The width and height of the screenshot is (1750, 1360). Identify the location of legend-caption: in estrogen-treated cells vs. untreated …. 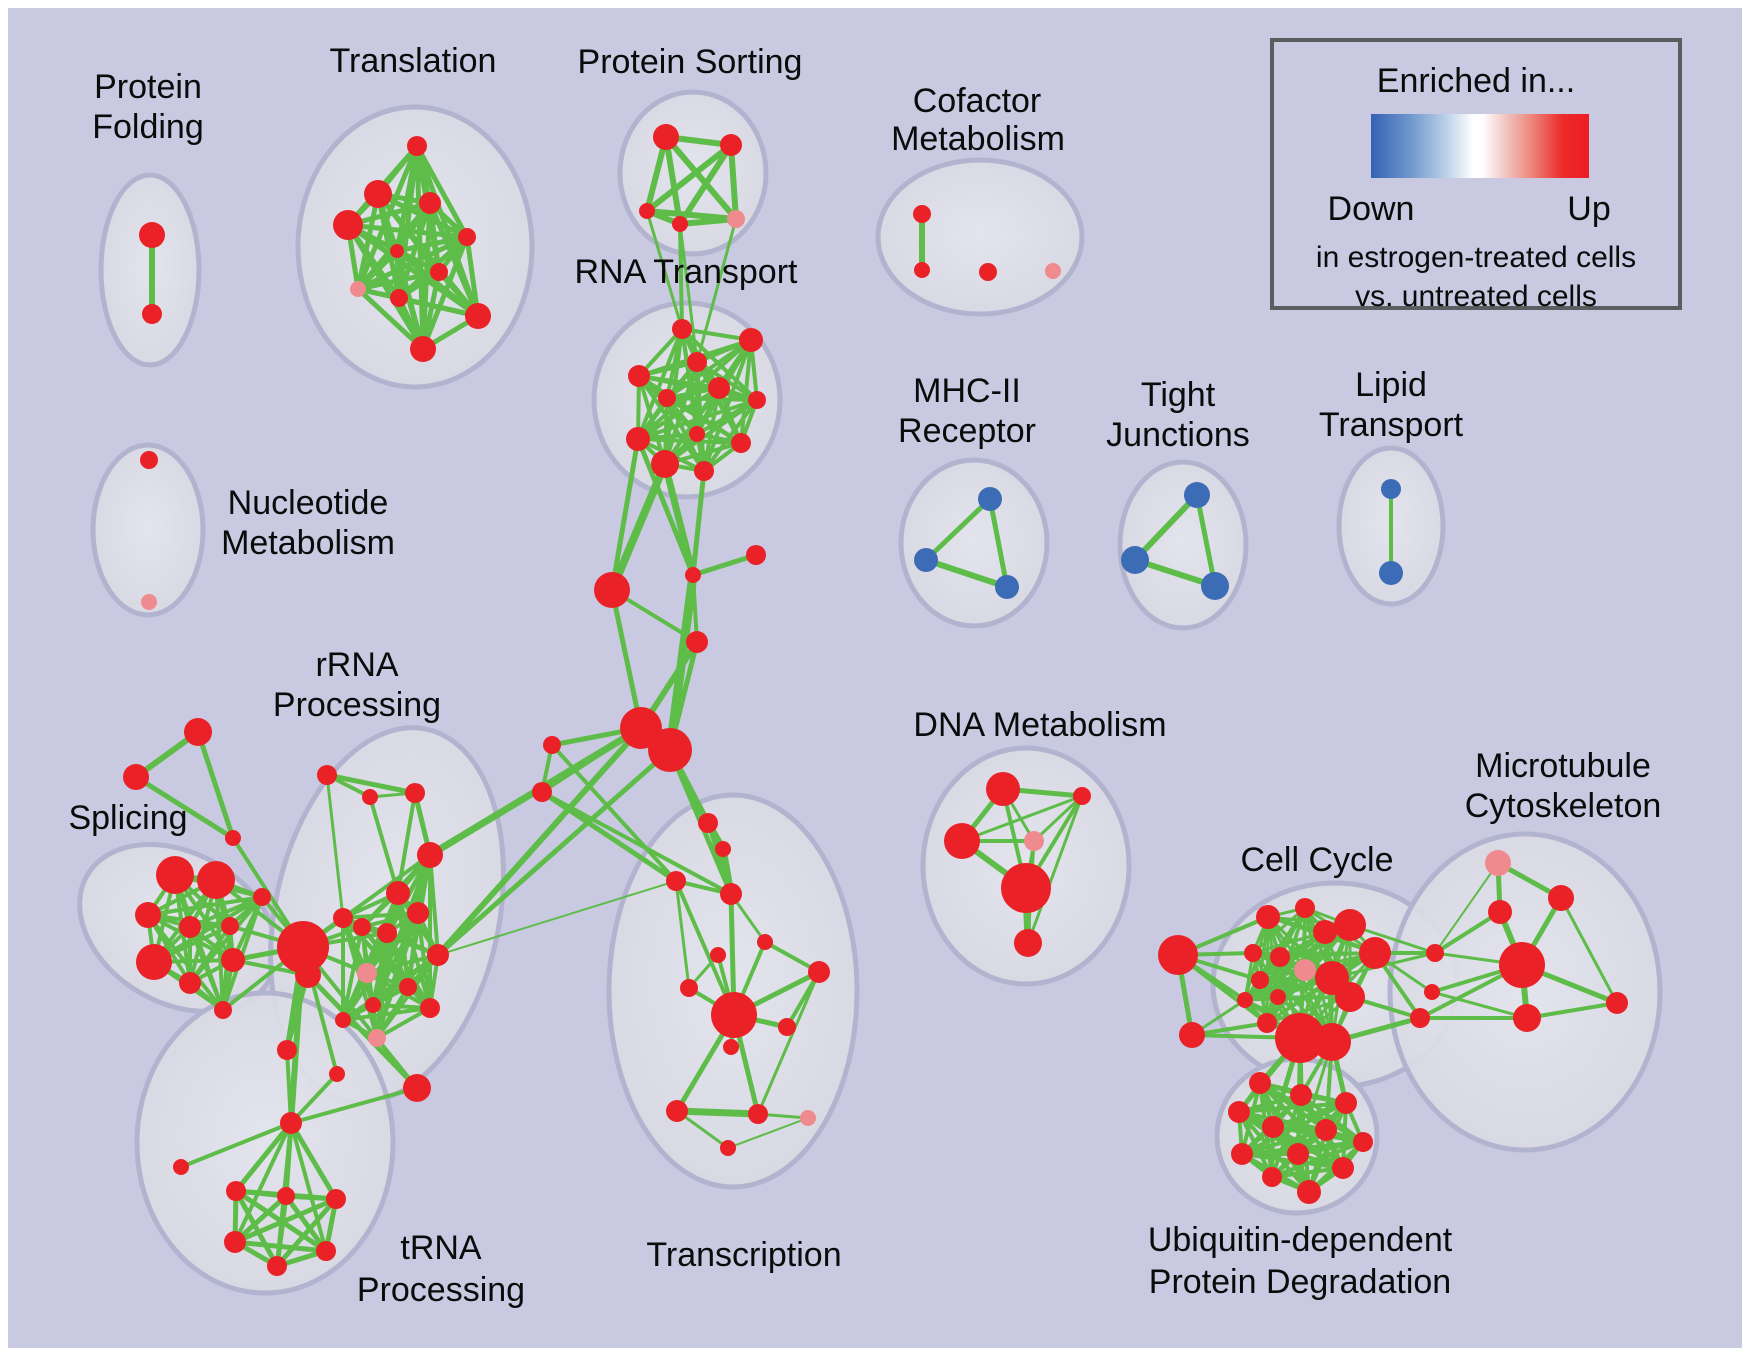
(1476, 277).